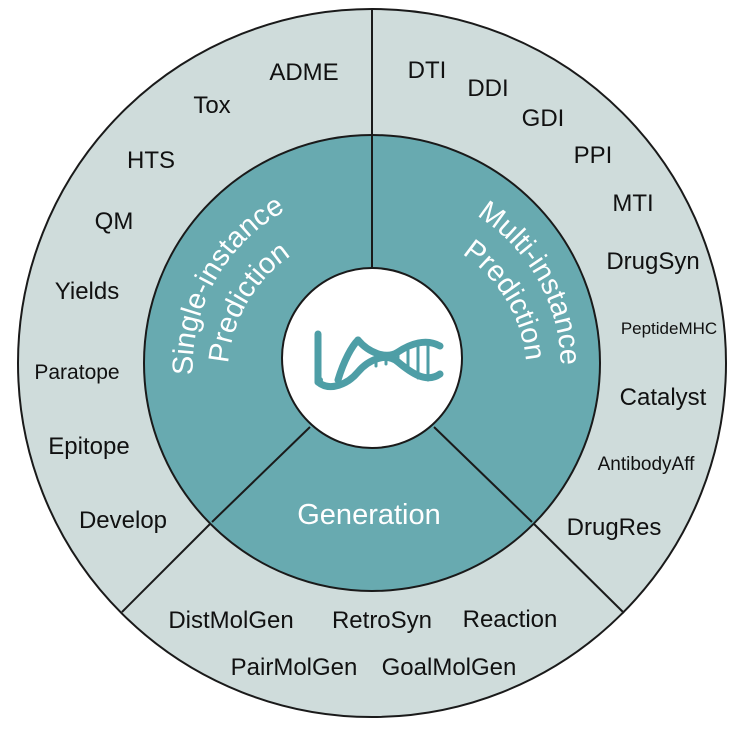  I want to click on divider-right, so click(578, 567).